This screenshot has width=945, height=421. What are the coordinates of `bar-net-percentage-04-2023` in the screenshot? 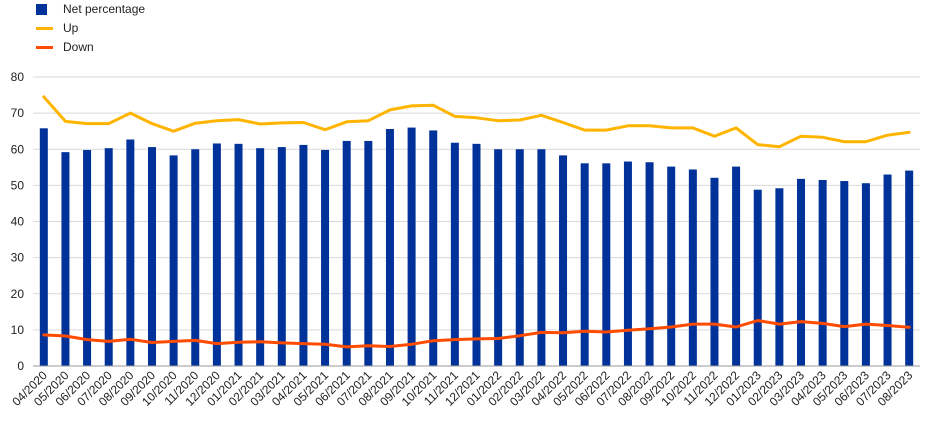 It's located at (822, 272).